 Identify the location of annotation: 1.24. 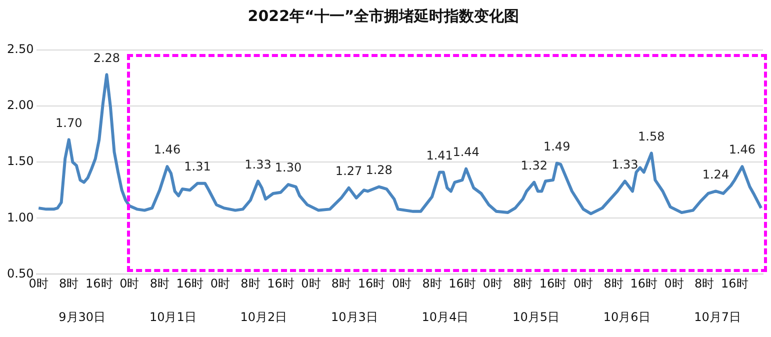
(716, 174).